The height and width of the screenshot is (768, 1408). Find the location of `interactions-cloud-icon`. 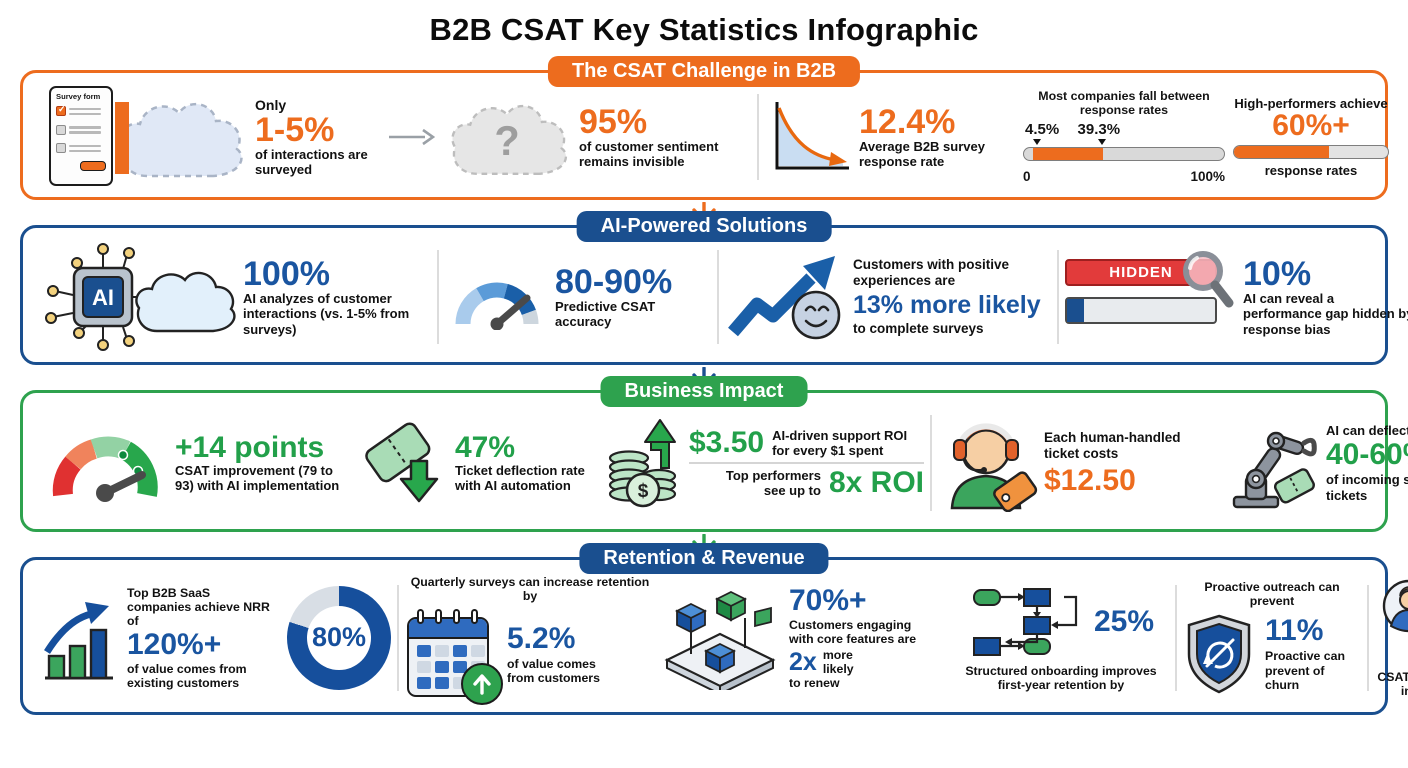

interactions-cloud-icon is located at coordinates (181, 140).